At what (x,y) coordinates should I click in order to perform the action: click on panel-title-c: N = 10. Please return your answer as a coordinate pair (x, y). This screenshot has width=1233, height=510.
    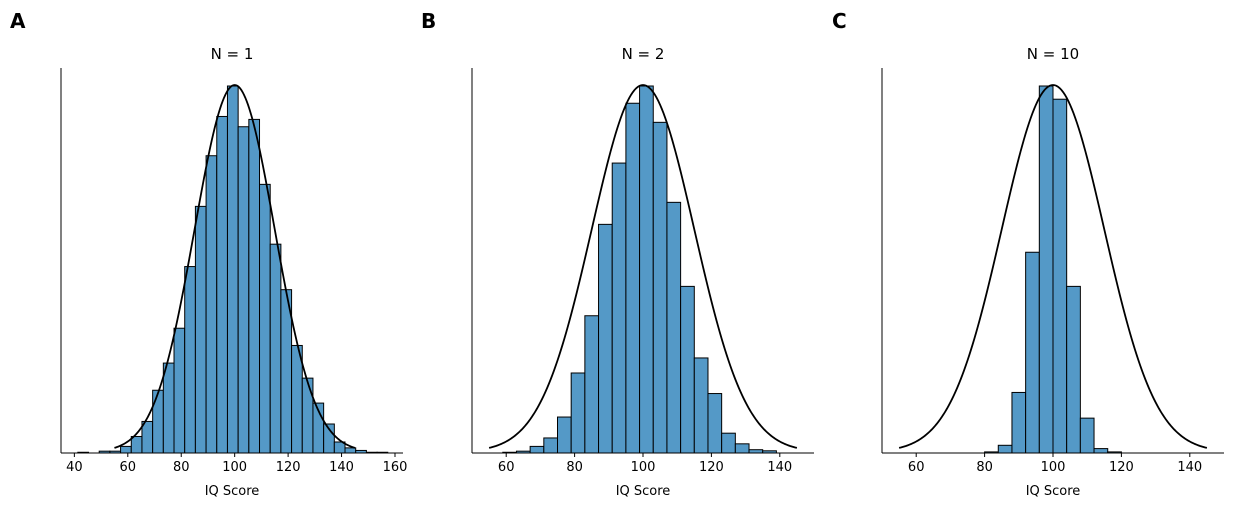
    Looking at the image, I should click on (1053, 54).